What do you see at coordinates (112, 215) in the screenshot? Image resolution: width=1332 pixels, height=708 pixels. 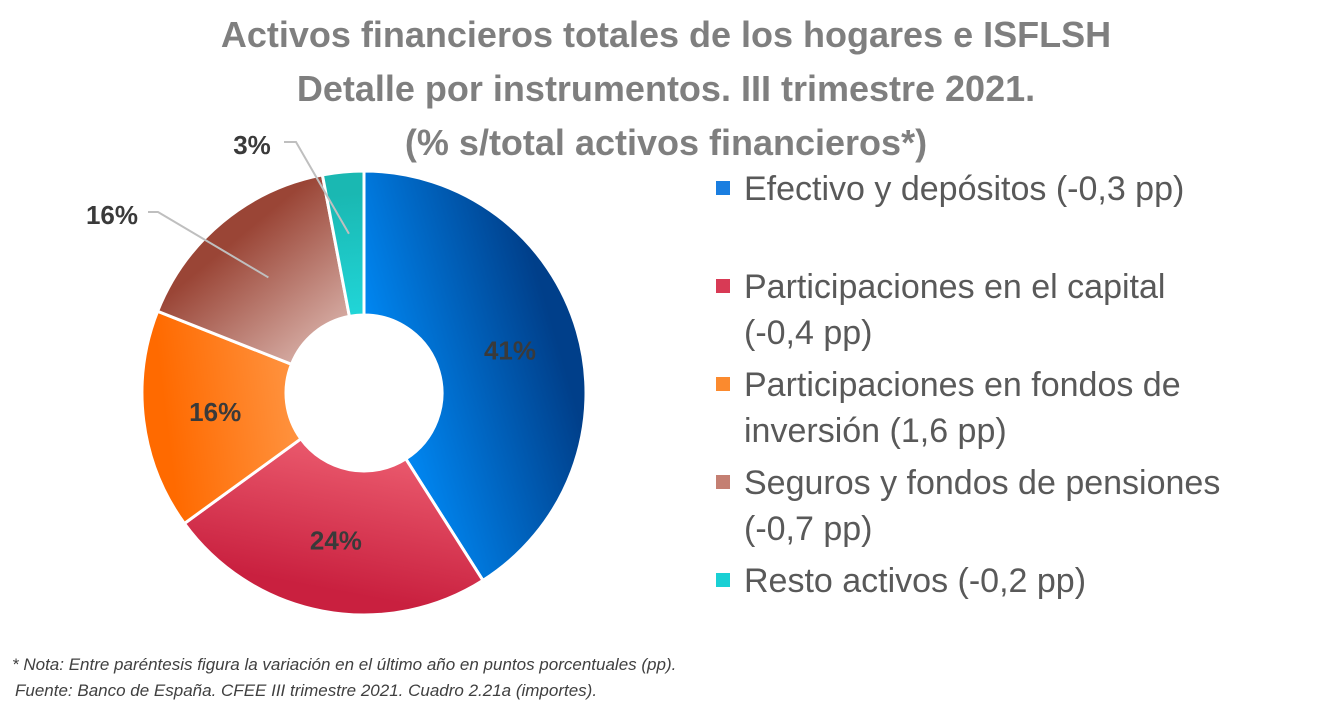 I see `data-label-seguros-pensiones: 16%` at bounding box center [112, 215].